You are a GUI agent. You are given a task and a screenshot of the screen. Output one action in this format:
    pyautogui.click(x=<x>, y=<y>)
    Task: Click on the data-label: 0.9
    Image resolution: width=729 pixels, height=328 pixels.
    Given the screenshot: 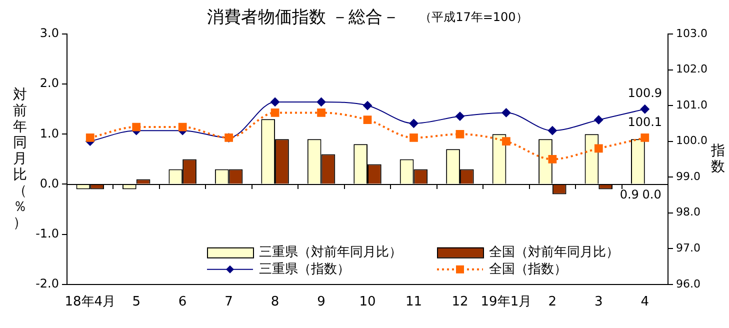 What is the action you would take?
    pyautogui.click(x=629, y=194)
    